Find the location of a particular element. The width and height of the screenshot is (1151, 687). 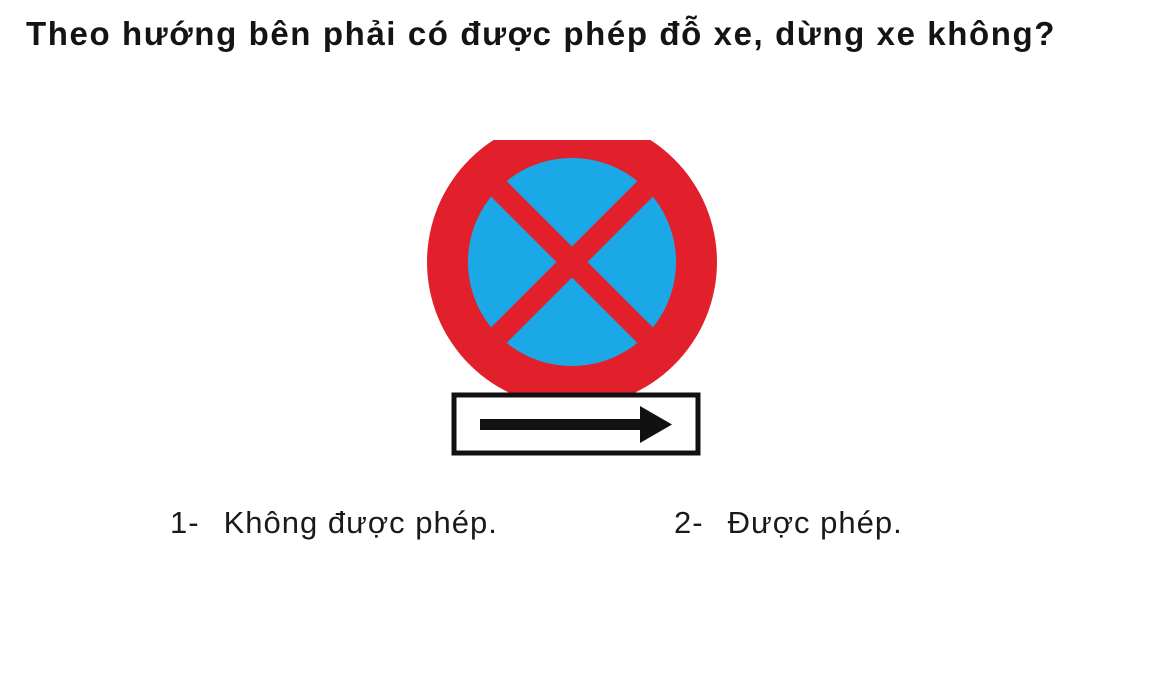

answer-number: 1- is located at coordinates (185, 522).